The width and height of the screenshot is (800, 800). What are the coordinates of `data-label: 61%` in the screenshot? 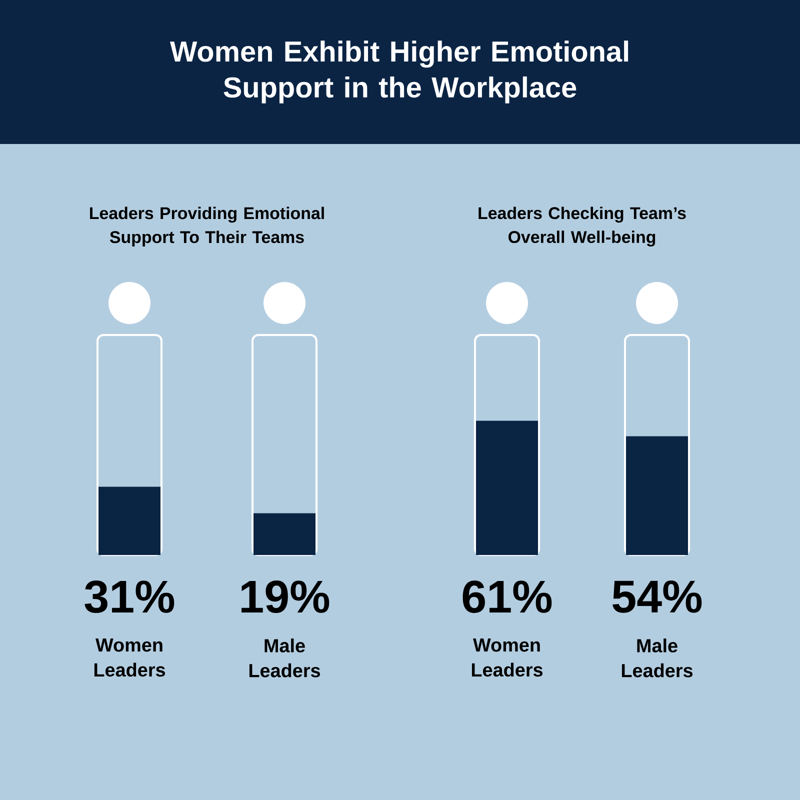 It's located at (507, 596).